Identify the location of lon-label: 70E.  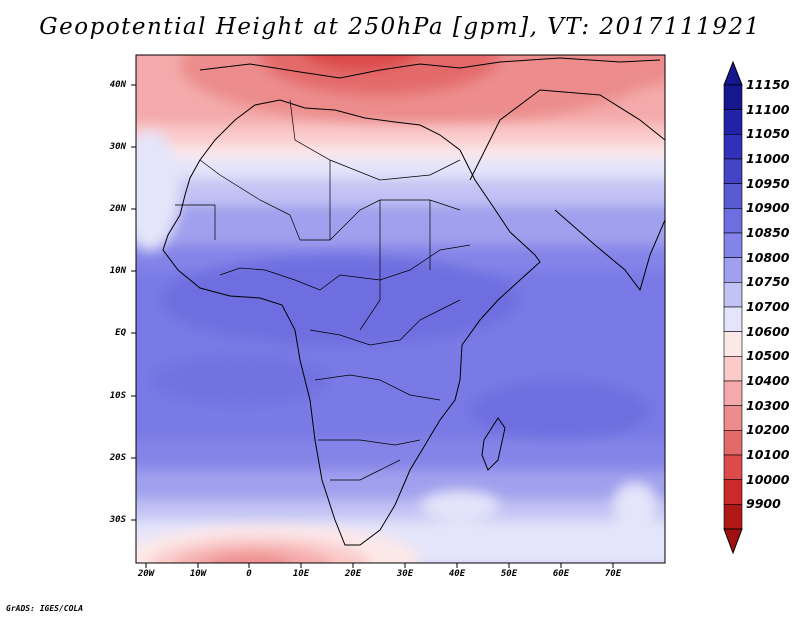
(613, 574).